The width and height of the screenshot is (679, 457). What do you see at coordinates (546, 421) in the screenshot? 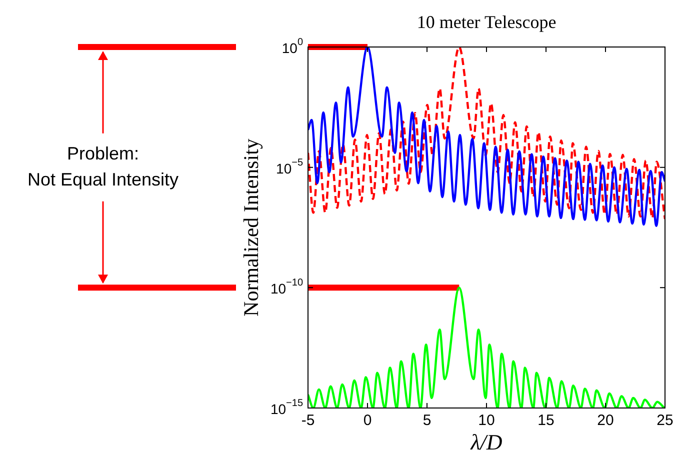
I see `x-tick-label: 15` at bounding box center [546, 421].